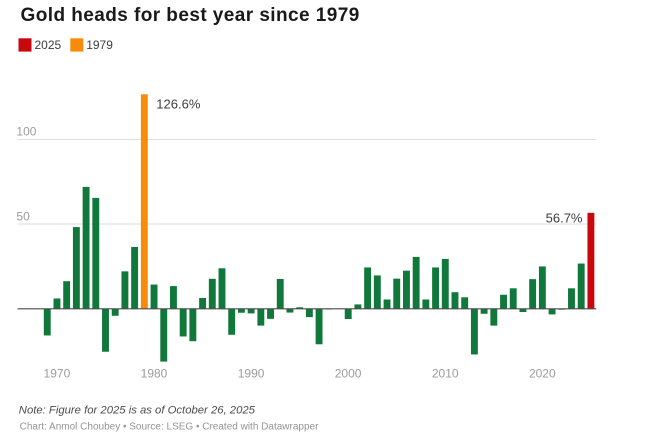  Describe the element at coordinates (445, 373) in the screenshot. I see `svg-text: 2010` at that location.